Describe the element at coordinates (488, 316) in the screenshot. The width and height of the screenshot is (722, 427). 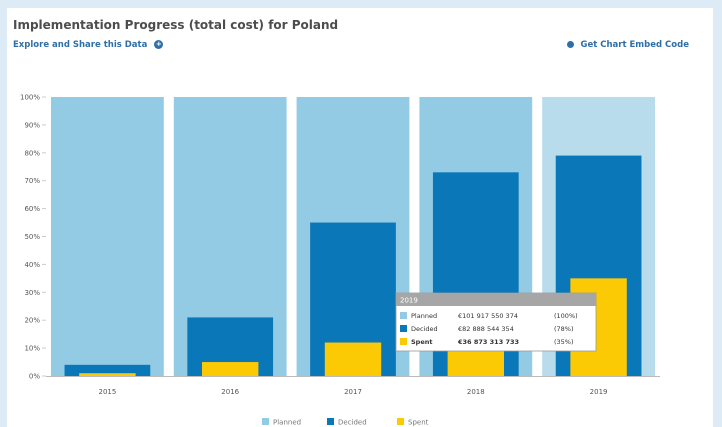
I see `tooltip-value: €101 917 550 374` at that location.